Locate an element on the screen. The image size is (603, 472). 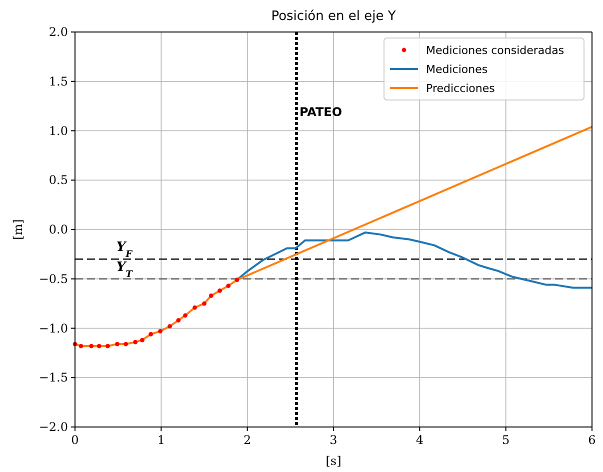
legend-label: Mediciones consideradas is located at coordinates (495, 50).